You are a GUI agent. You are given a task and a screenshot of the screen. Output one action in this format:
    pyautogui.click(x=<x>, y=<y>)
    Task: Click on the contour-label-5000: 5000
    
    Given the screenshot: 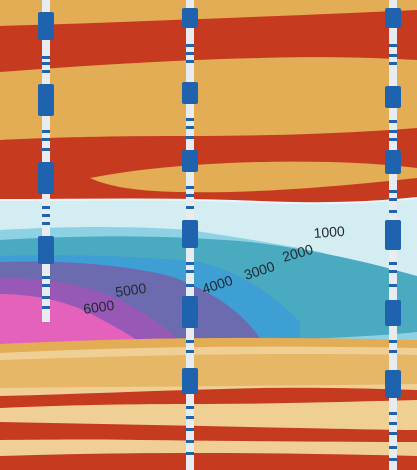 What is the action you would take?
    pyautogui.click(x=130, y=290)
    